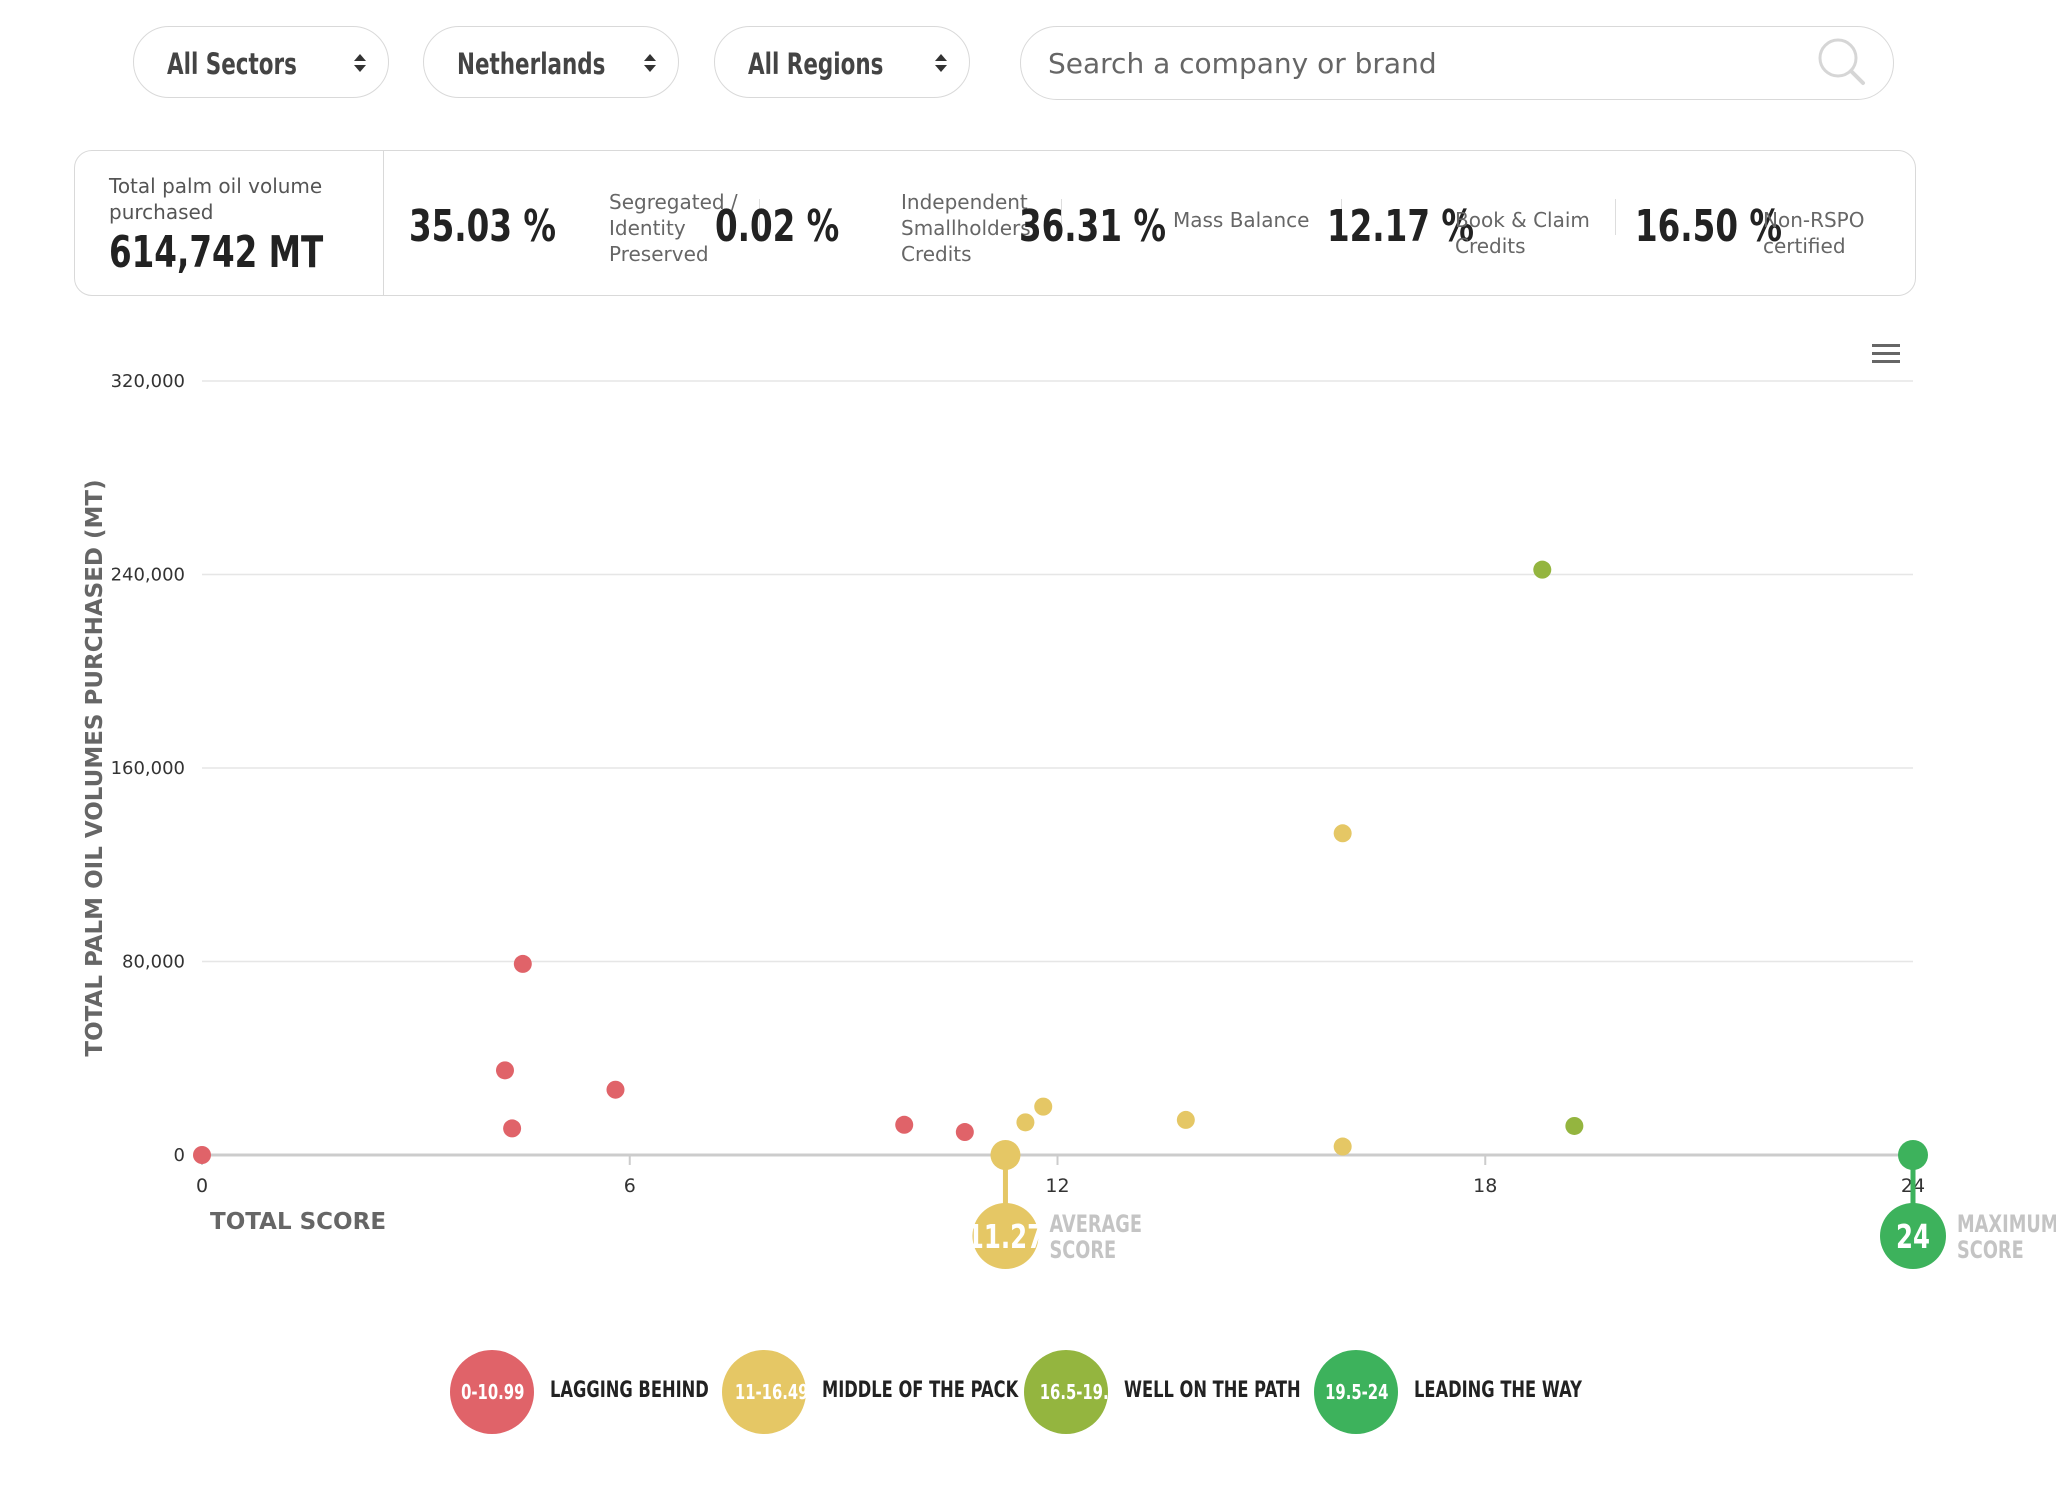  Describe the element at coordinates (492, 1392) in the screenshot. I see `legend-range-badge: 0-10.99` at that location.